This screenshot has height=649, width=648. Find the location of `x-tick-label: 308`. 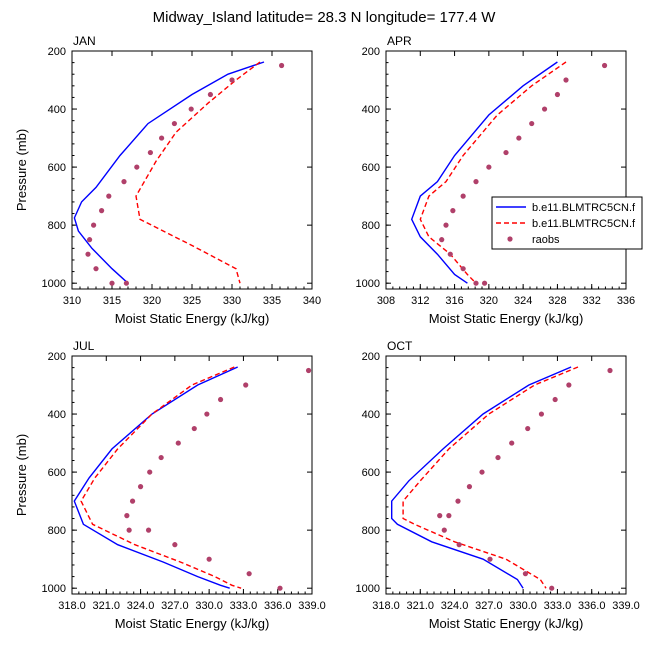

x-tick-label: 308 is located at coordinates (386, 301).